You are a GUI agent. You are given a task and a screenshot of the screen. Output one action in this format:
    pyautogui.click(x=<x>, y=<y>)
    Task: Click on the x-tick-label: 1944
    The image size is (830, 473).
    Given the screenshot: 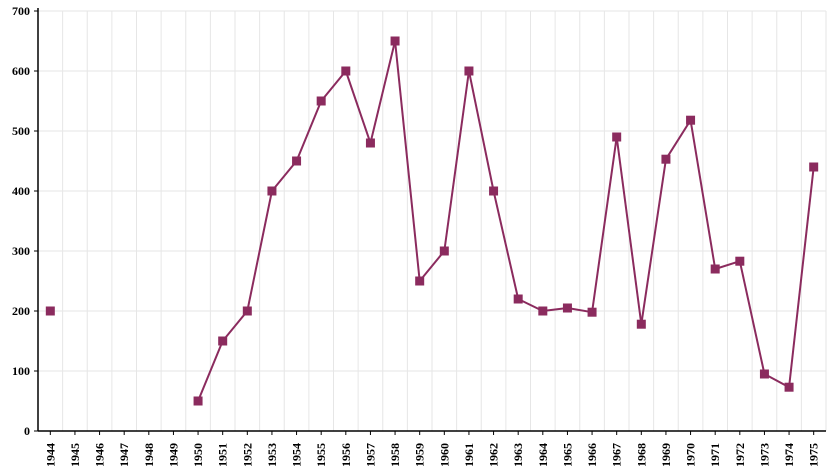 What is the action you would take?
    pyautogui.click(x=50, y=455)
    